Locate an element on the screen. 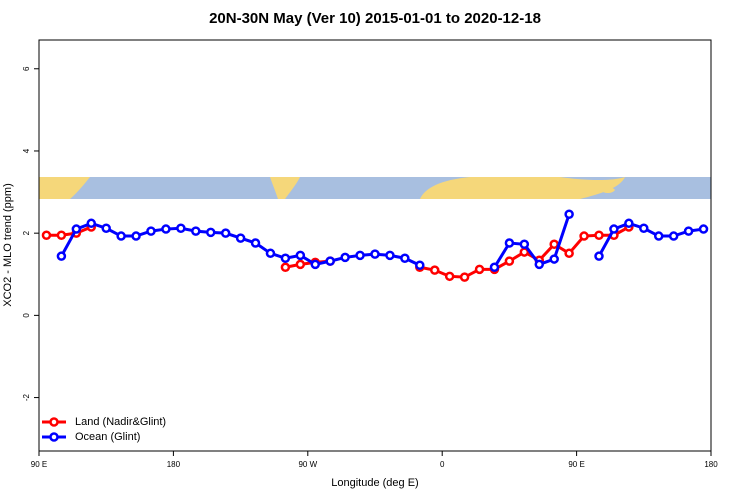  map-band is located at coordinates (375, 188).